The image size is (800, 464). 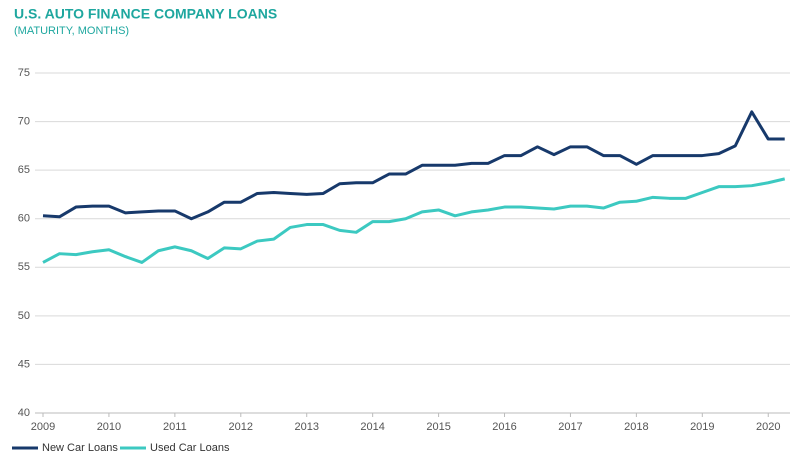 What do you see at coordinates (24, 73) in the screenshot?
I see `y-tick-label: 75` at bounding box center [24, 73].